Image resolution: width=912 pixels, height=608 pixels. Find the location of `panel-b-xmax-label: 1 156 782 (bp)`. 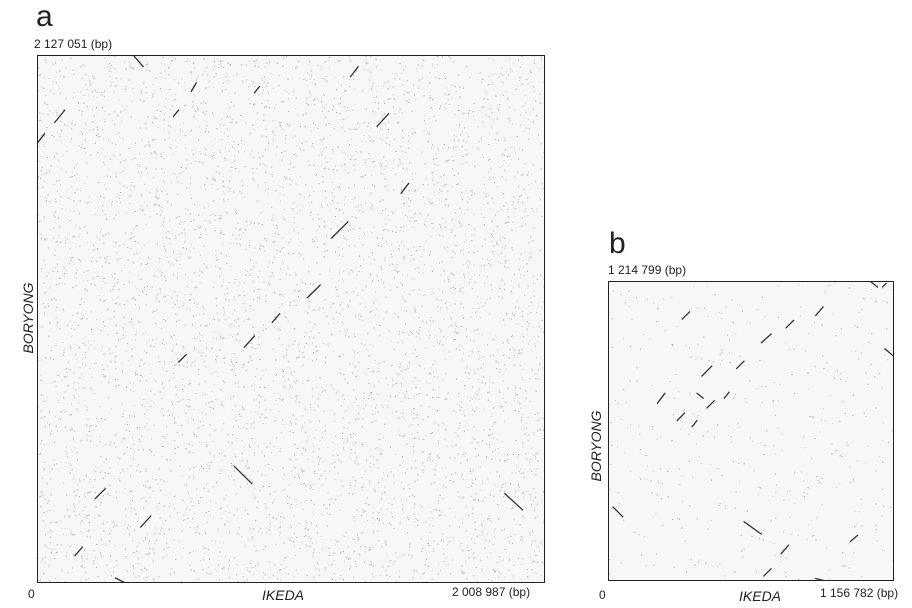

panel-b-xmax-label: 1 156 782 (bp) is located at coordinates (859, 593).